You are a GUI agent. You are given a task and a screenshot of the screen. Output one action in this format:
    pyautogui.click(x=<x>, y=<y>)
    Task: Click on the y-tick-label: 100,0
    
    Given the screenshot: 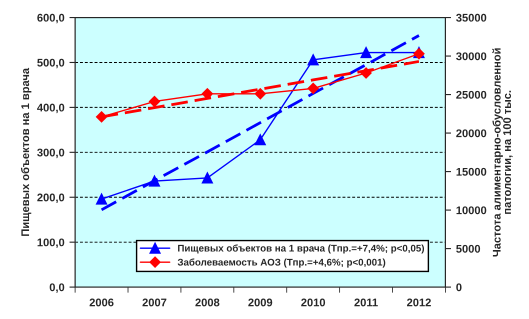 What is the action you would take?
    pyautogui.click(x=51, y=243)
    